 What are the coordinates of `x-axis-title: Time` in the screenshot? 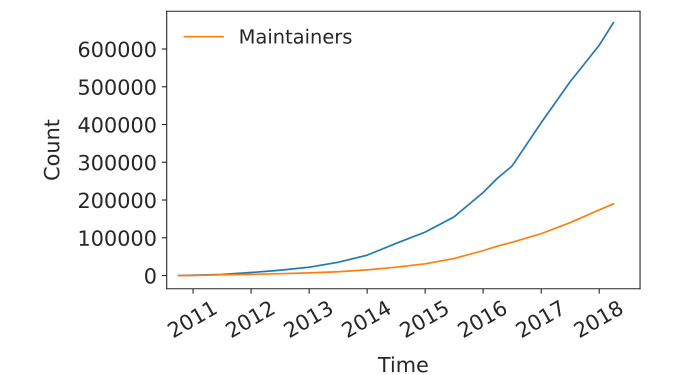 It's located at (403, 364).